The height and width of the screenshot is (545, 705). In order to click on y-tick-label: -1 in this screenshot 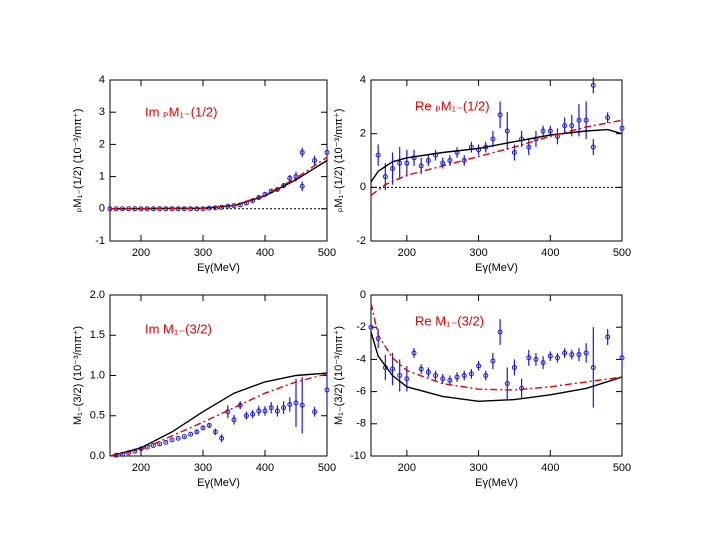, I will do `click(100, 241)`.